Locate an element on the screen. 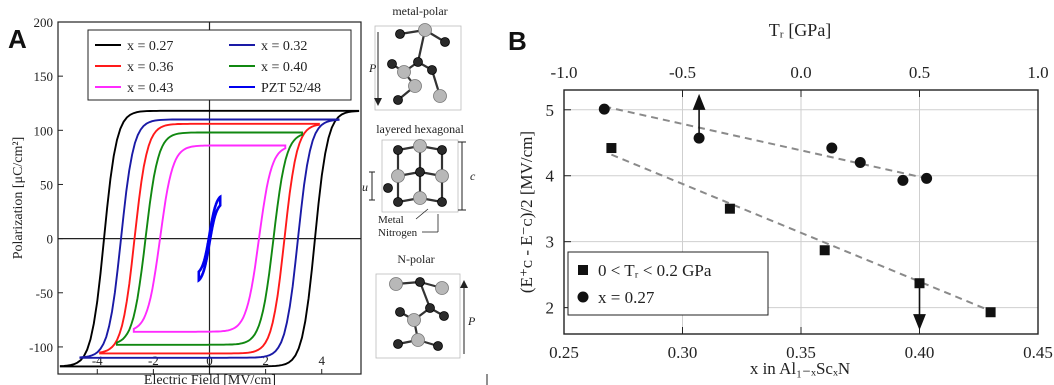 This screenshot has height=385, width=1054. polarization-label: P is located at coordinates (372, 68).